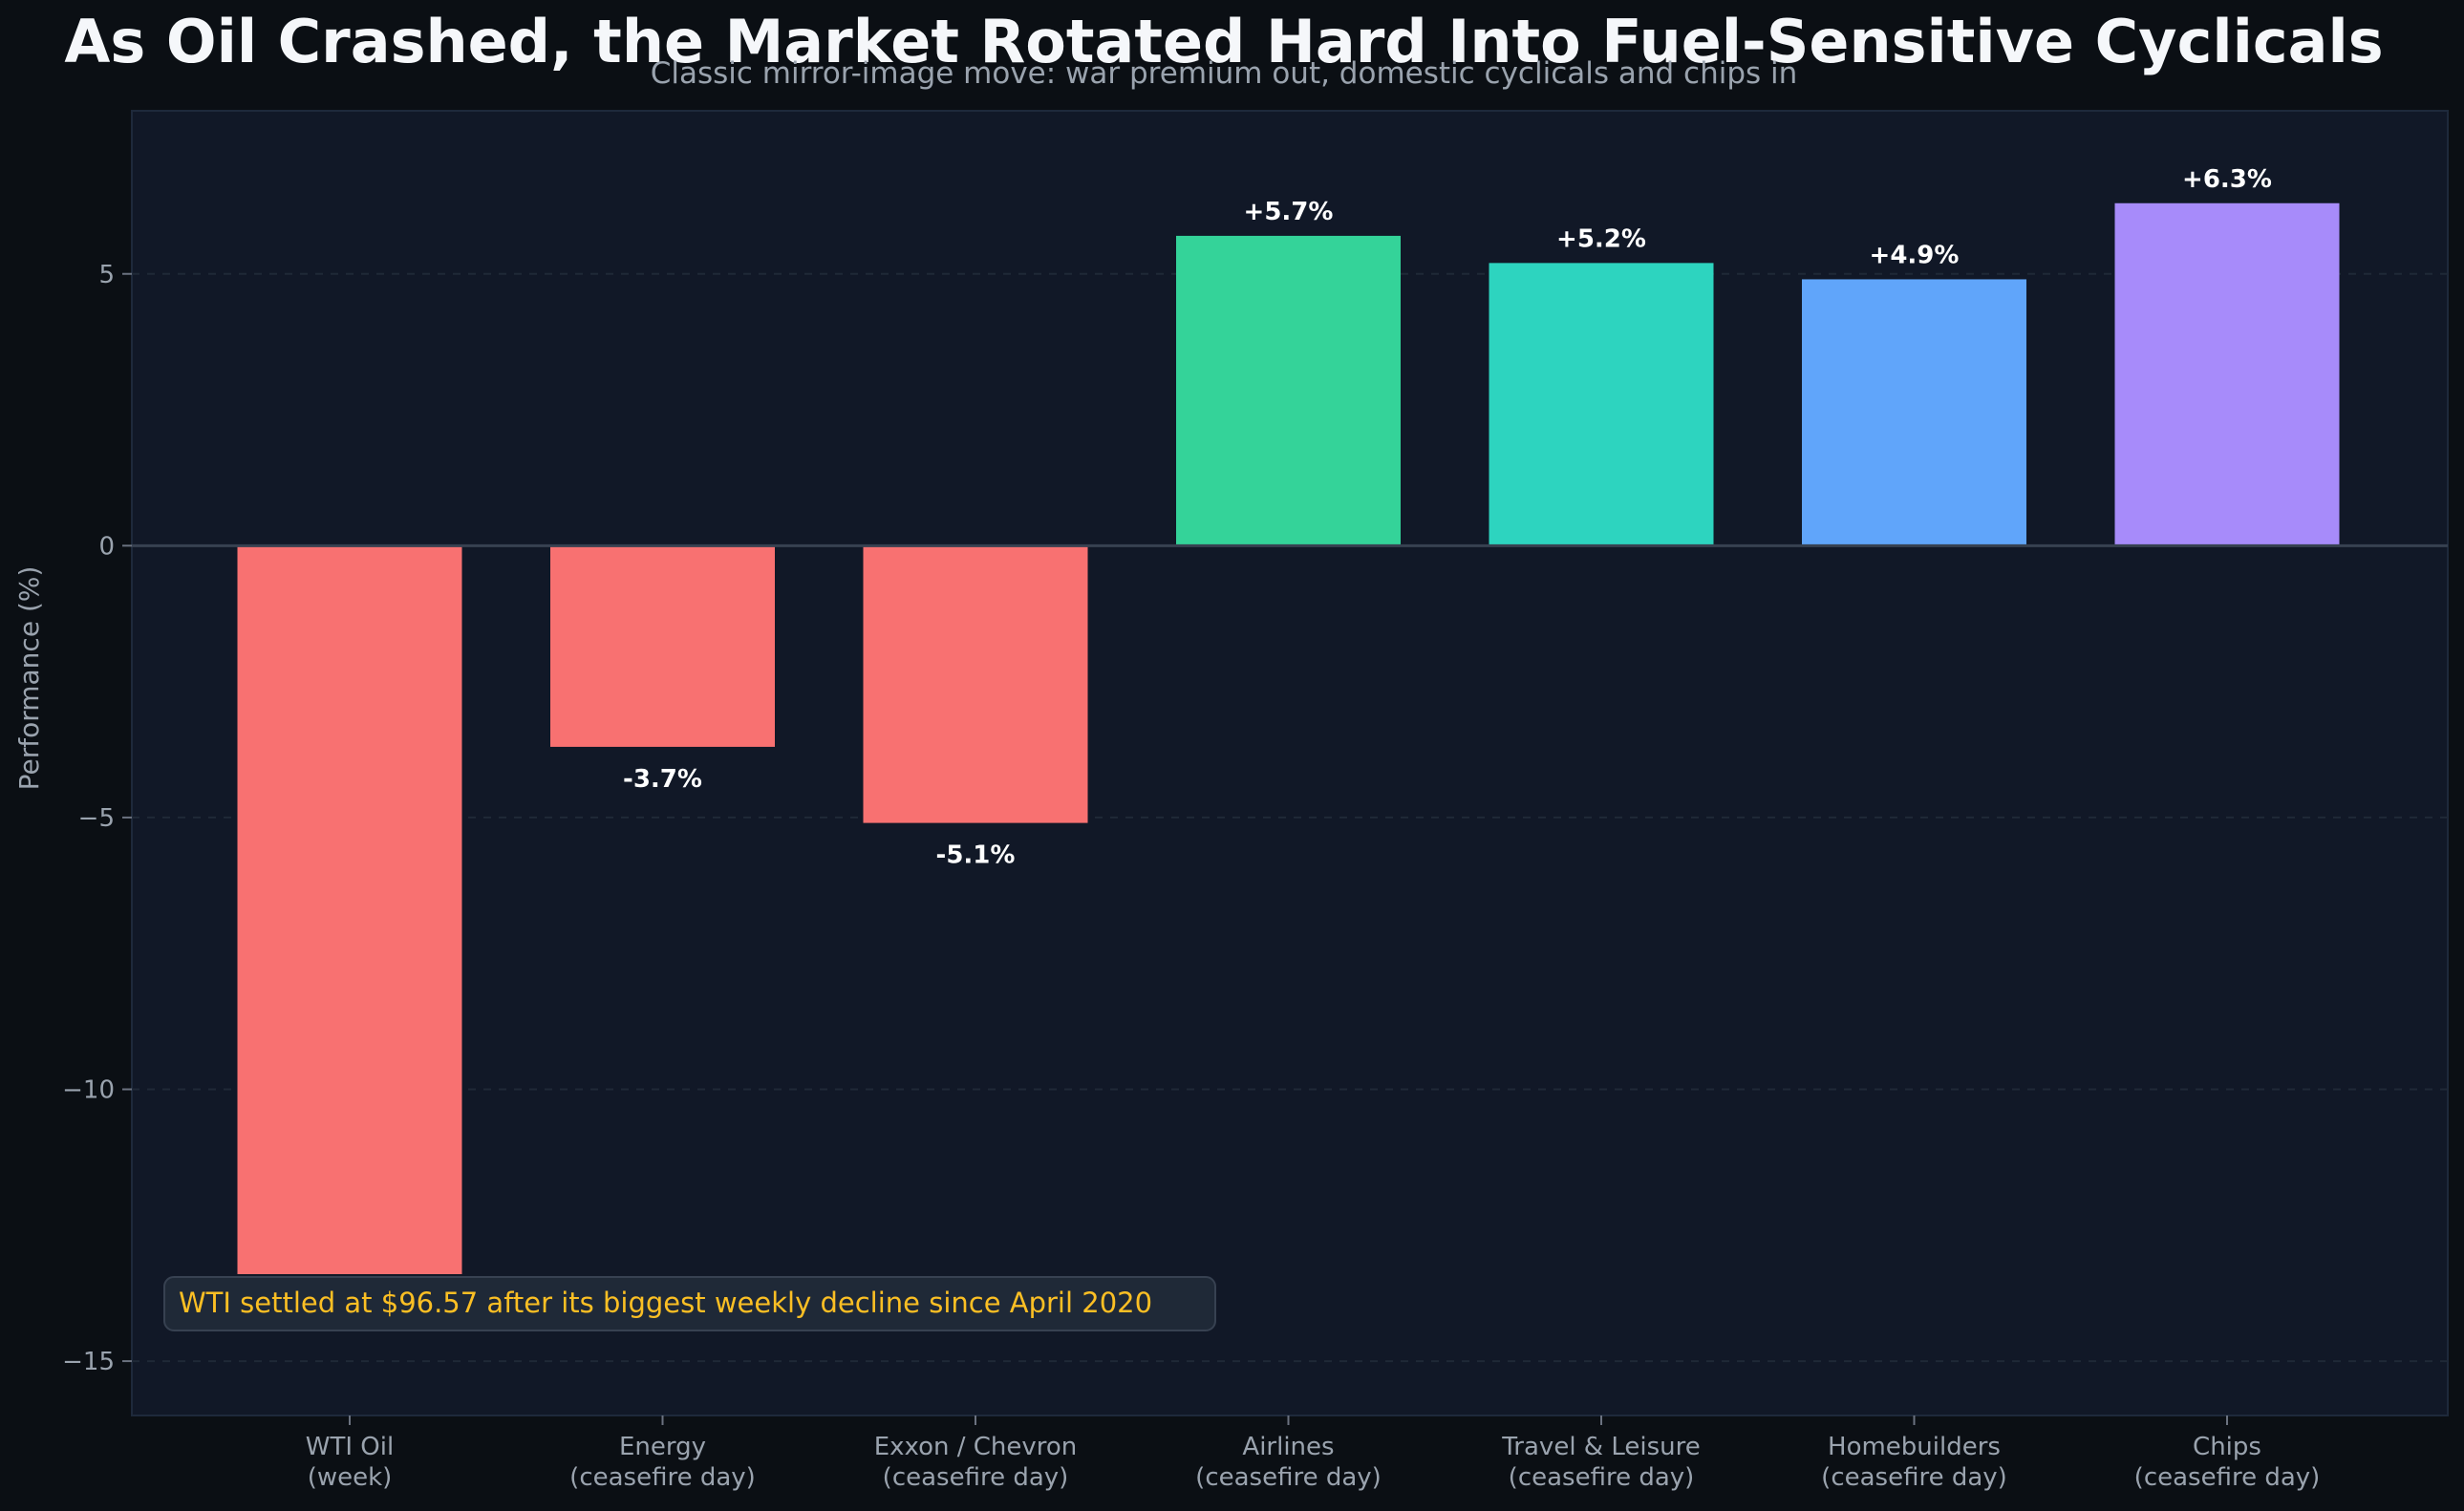  Describe the element at coordinates (976, 855) in the screenshot. I see `data-label: -5.1%` at that location.